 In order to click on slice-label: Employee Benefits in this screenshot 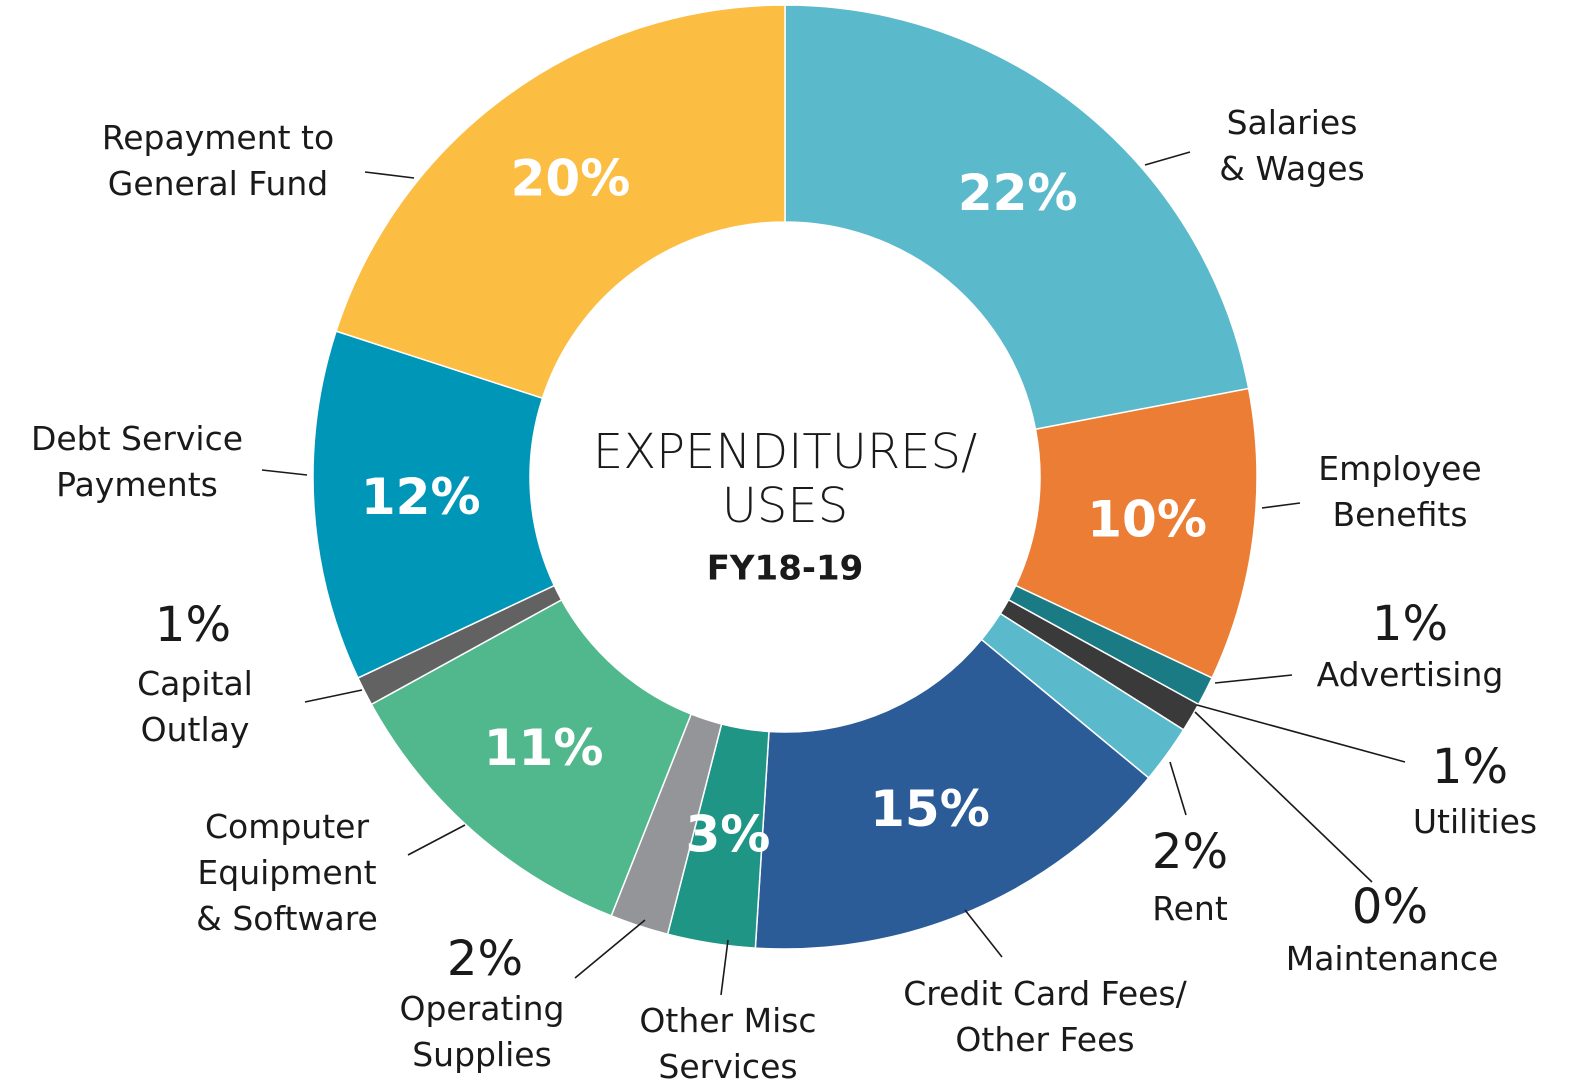, I will do `click(1399, 491)`.